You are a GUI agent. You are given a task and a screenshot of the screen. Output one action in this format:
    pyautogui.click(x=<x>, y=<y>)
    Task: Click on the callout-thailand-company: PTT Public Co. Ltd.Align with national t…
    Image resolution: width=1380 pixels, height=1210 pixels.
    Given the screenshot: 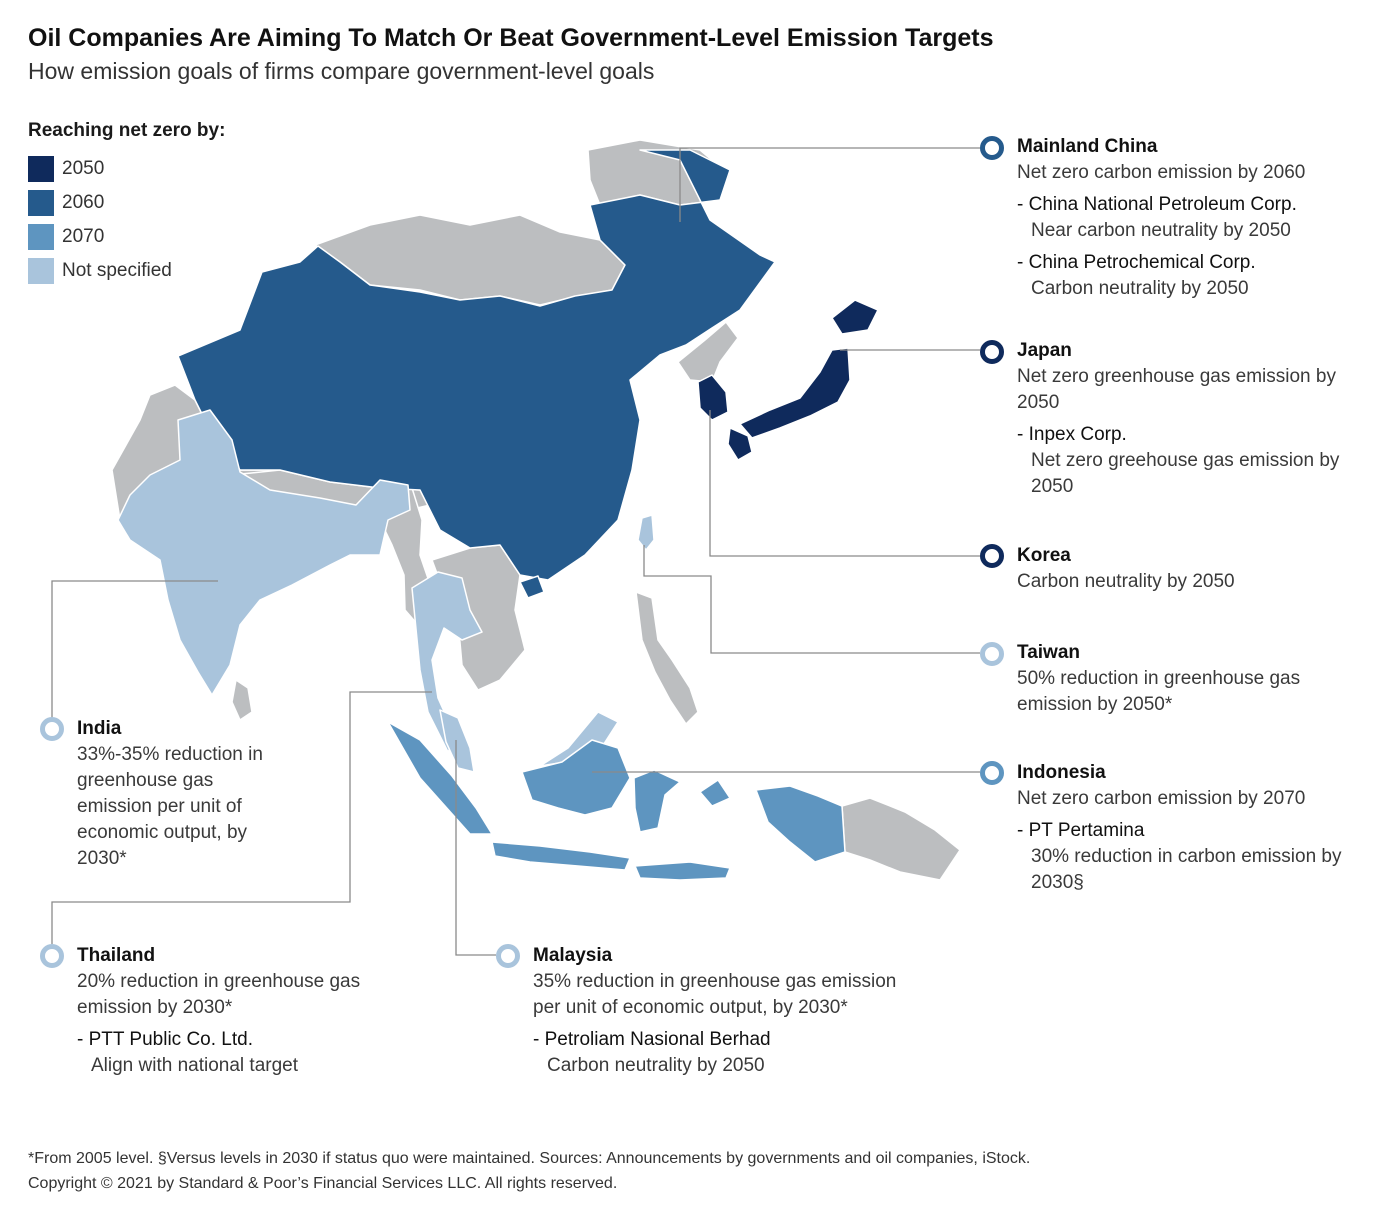 What is the action you would take?
    pyautogui.click(x=242, y=1053)
    